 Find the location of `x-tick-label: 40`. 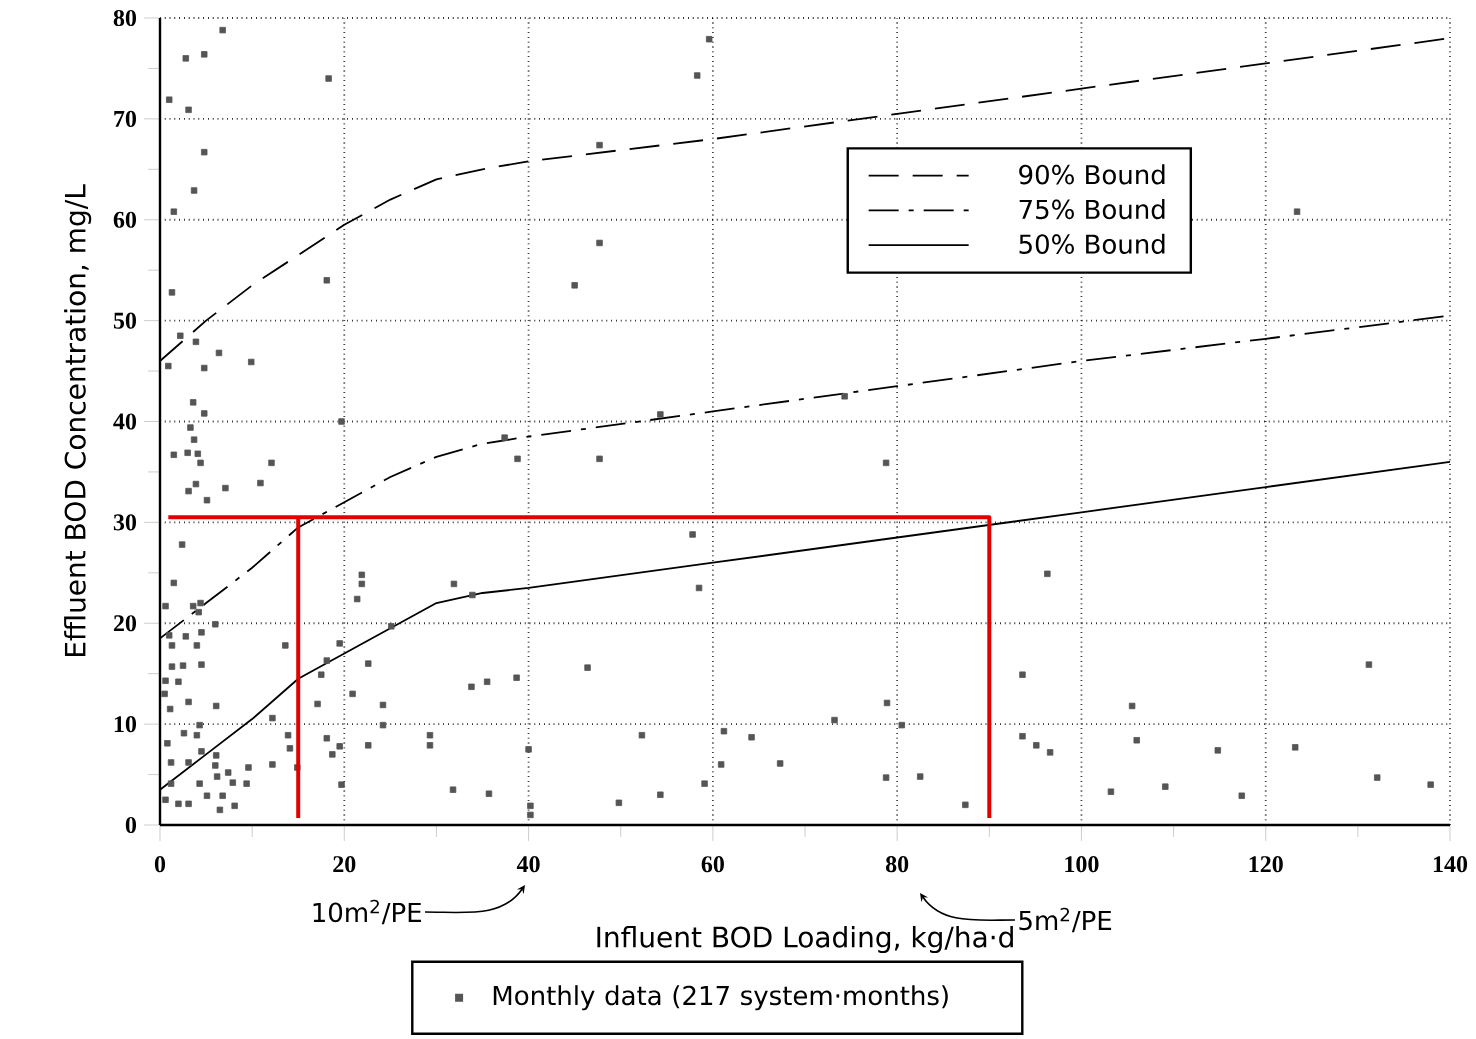

x-tick-label: 40 is located at coordinates (528, 864).